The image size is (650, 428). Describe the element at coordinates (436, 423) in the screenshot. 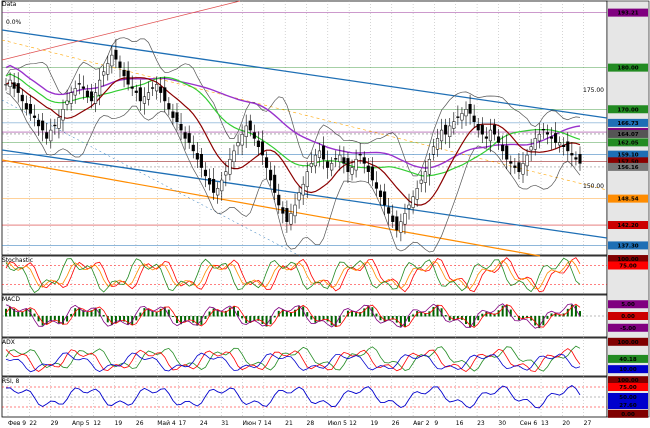

I see `x-tick-label: 9` at that location.